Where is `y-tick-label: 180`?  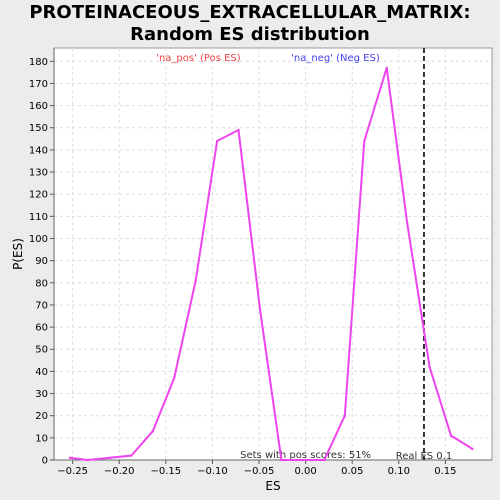 y-tick-label: 180 is located at coordinates (38, 62).